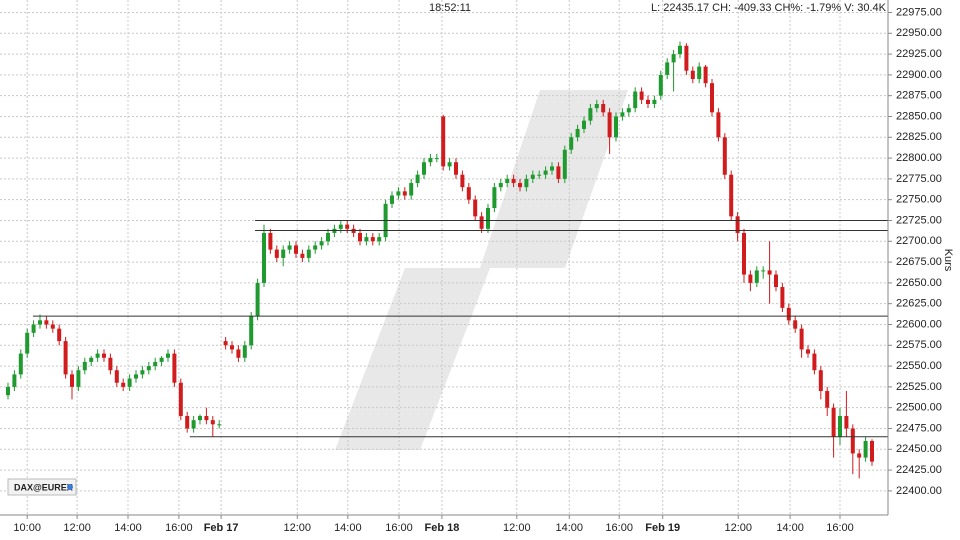  What do you see at coordinates (441, 528) in the screenshot?
I see `x-tick-label: Feb 18` at bounding box center [441, 528].